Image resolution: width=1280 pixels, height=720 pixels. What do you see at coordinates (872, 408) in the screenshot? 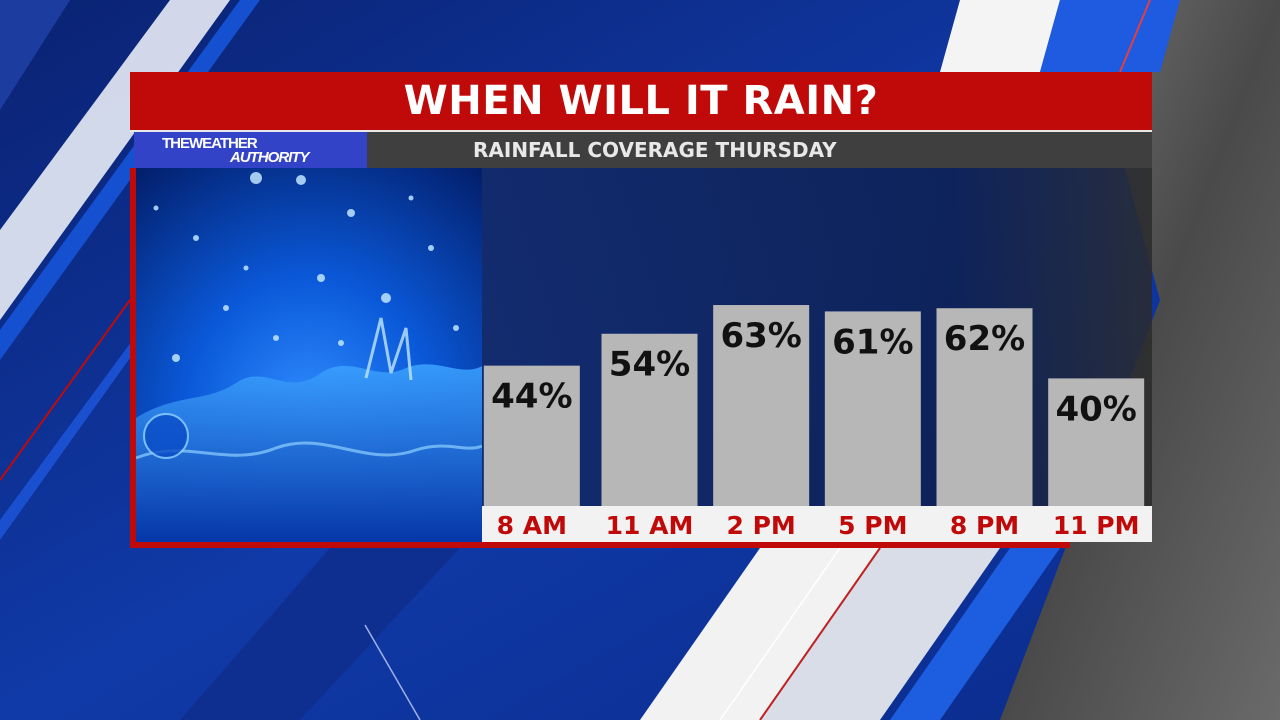
I see `bar-5-pm` at bounding box center [872, 408].